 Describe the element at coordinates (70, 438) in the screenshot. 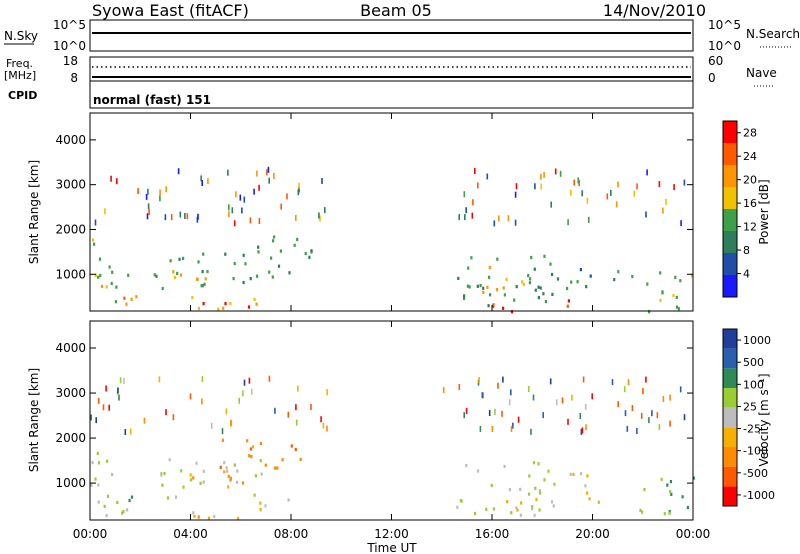

I see `y-tick-label: 2000` at that location.